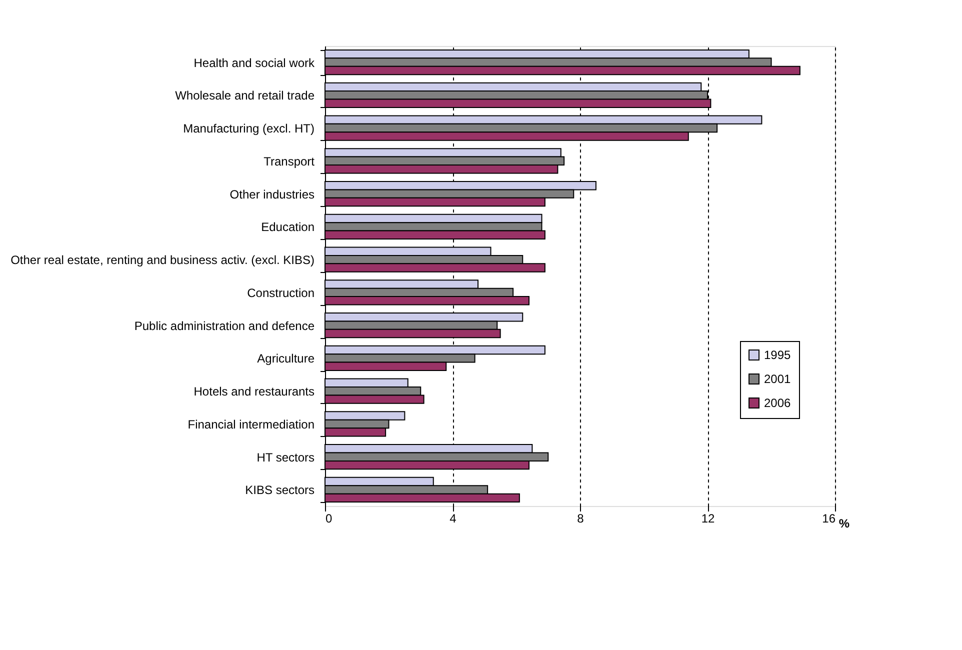  What do you see at coordinates (778, 379) in the screenshot?
I see `legend-label: 2001` at bounding box center [778, 379].